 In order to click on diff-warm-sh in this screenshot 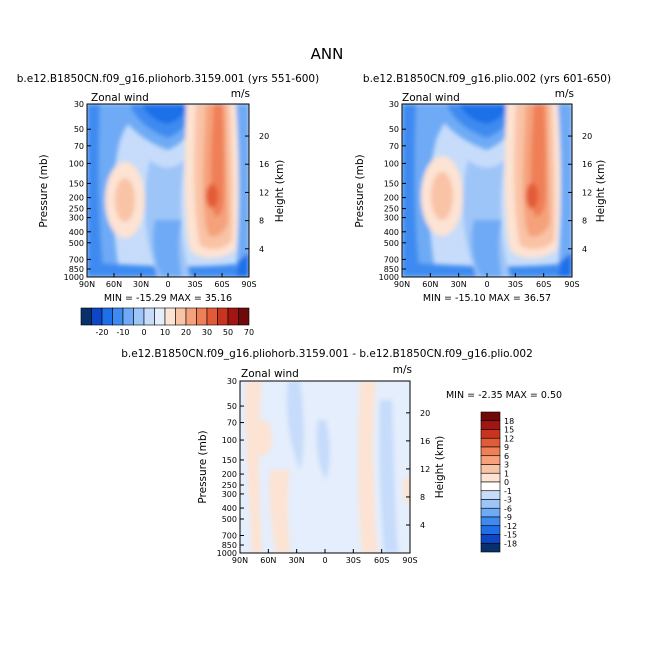, I will do `click(368, 467)`.